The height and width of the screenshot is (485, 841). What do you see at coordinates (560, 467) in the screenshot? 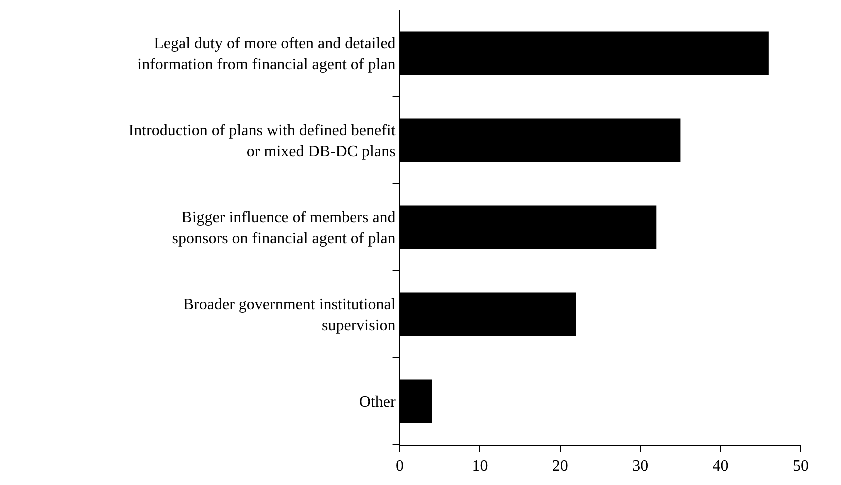
I see `x-tick-label: 20` at bounding box center [560, 467].